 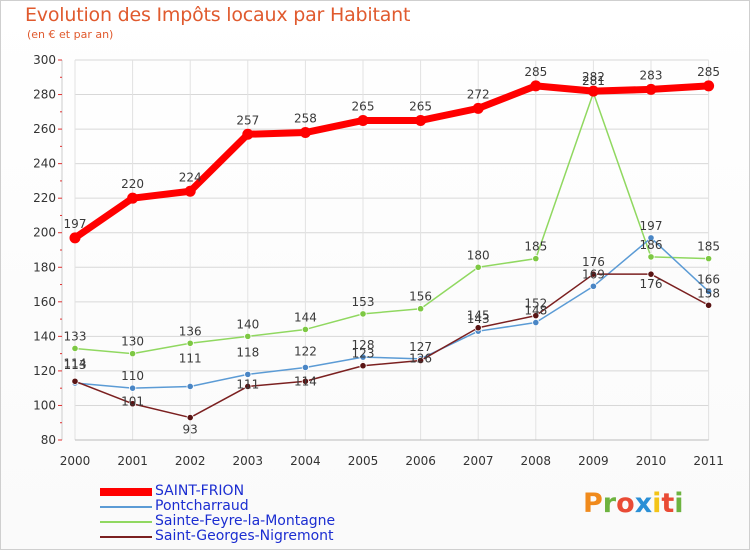 I want to click on data-label: 93, so click(x=190, y=430).